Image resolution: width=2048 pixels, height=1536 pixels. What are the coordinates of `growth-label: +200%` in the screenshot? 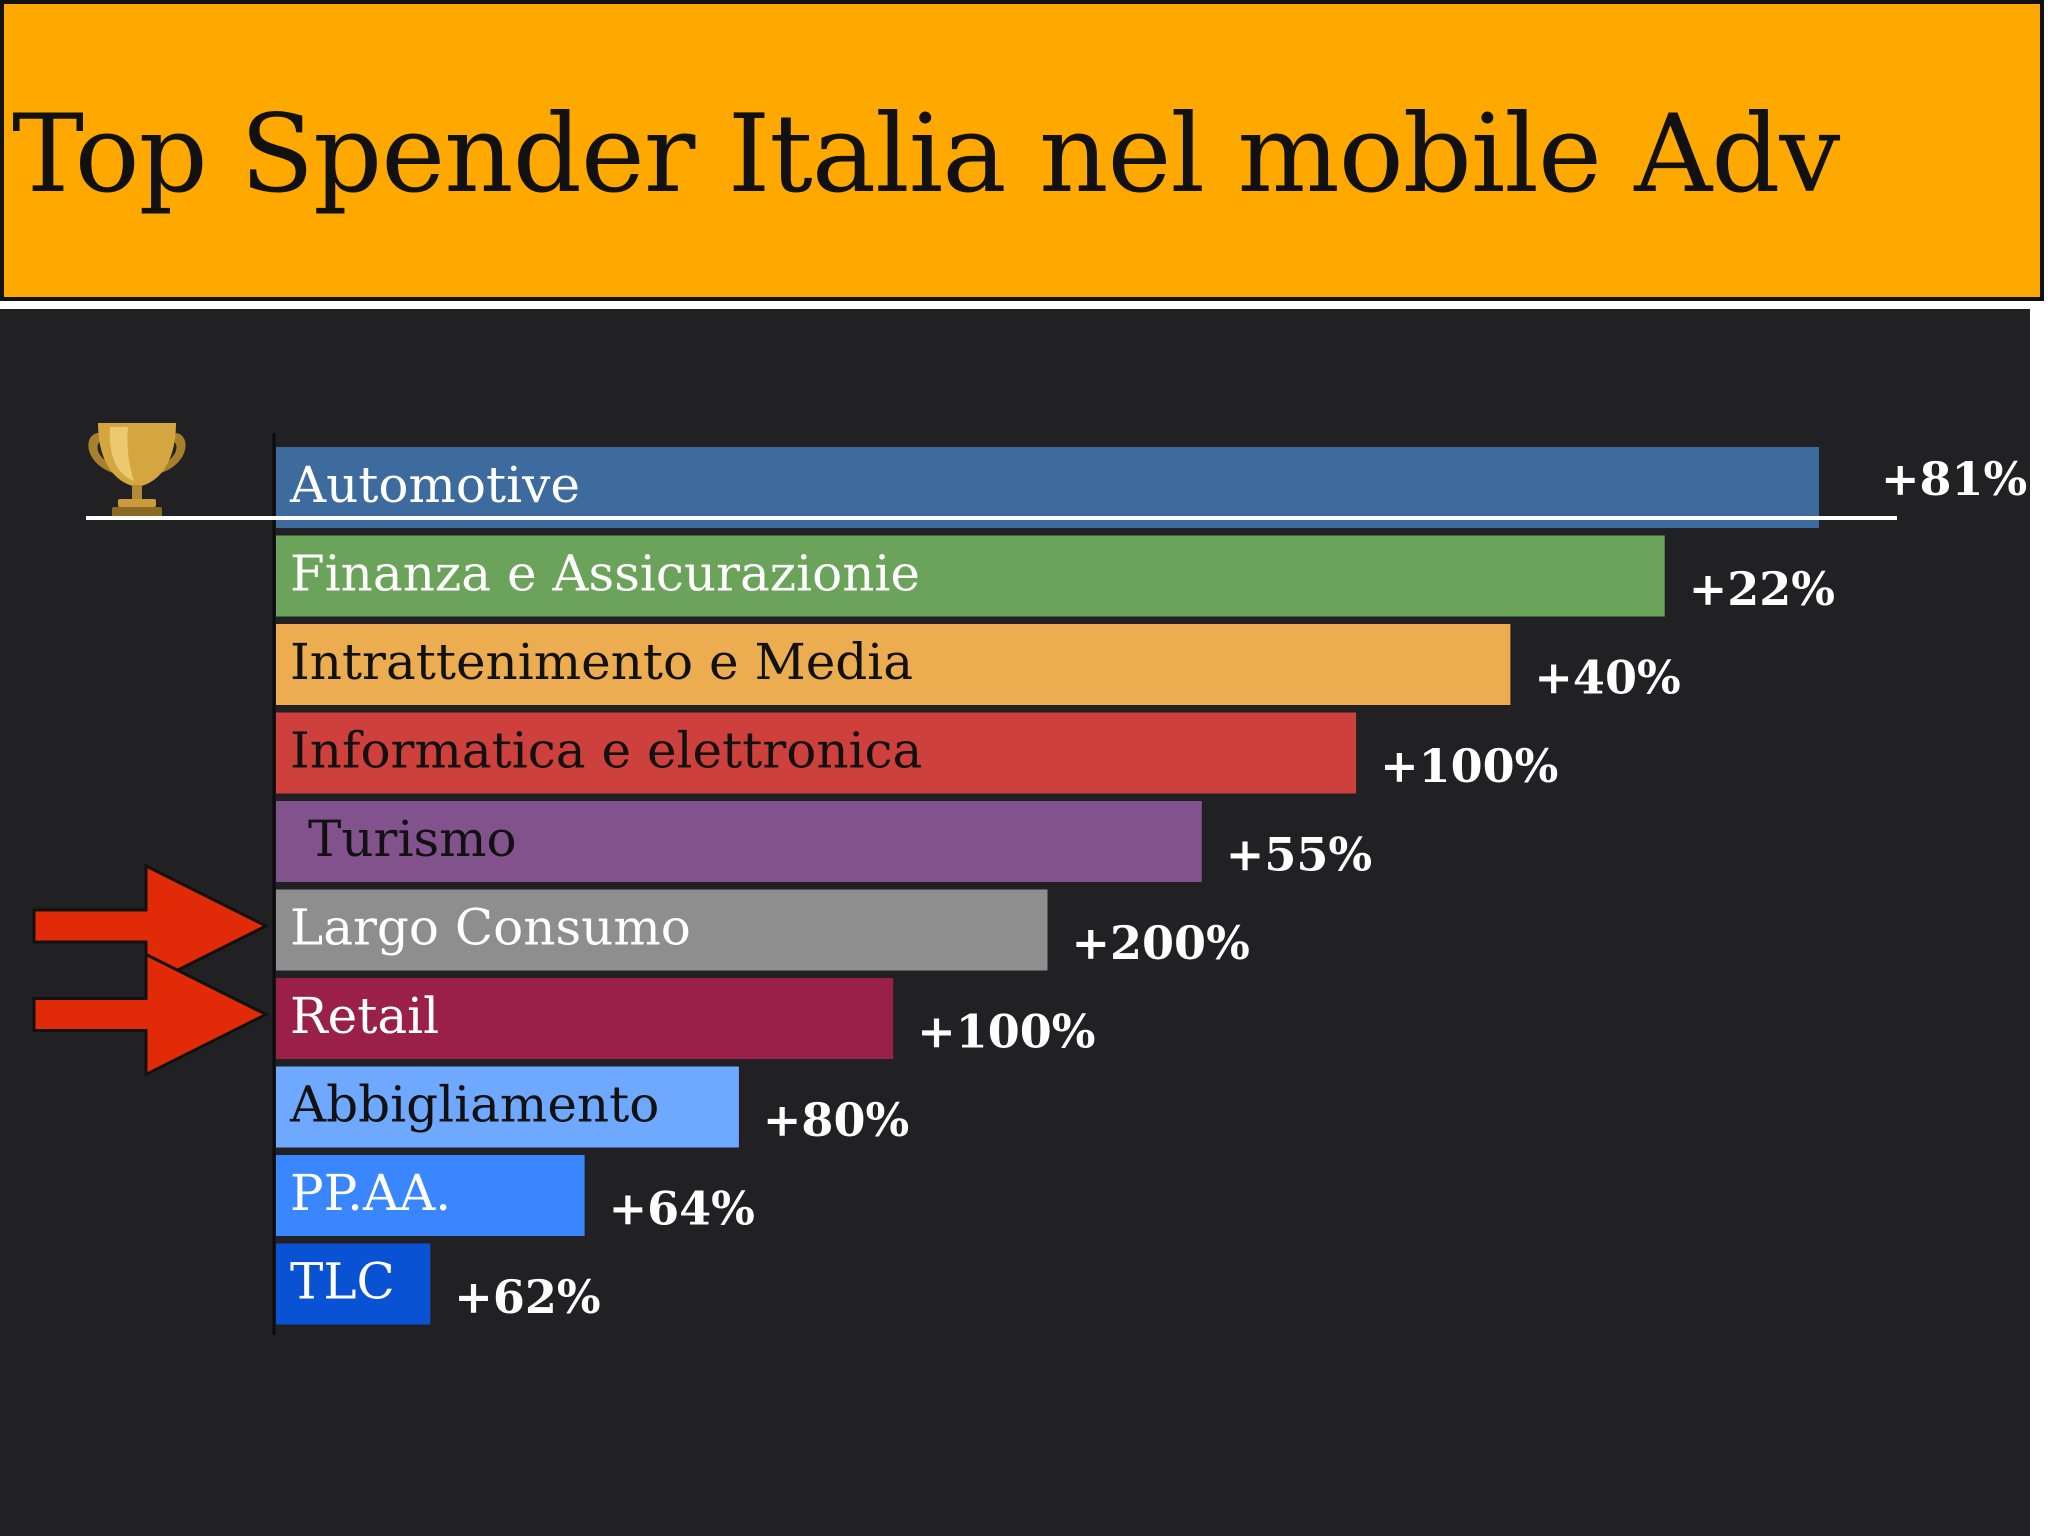 It's located at (1161, 943).